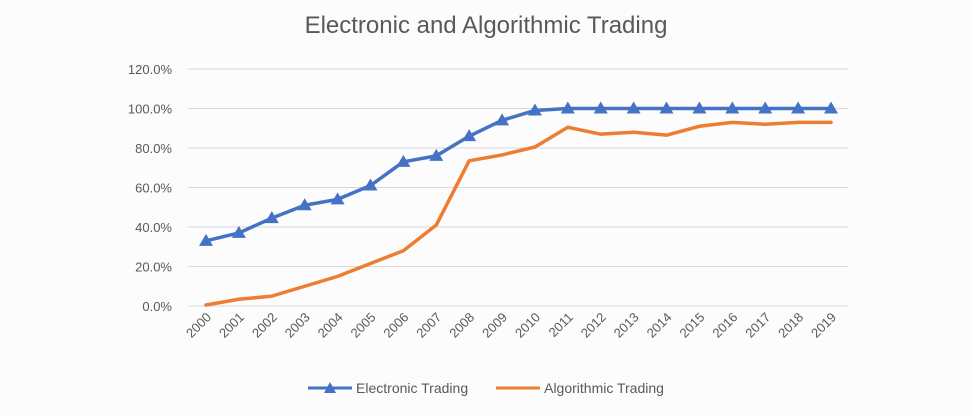 The width and height of the screenshot is (972, 416). What do you see at coordinates (518, 388) in the screenshot?
I see `legend-swatch-line-icon` at bounding box center [518, 388].